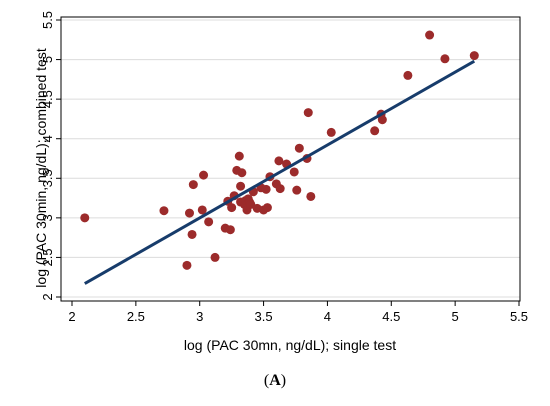 This screenshot has width=550, height=406. What do you see at coordinates (455, 316) in the screenshot?
I see `x-tick-label-6: 5` at bounding box center [455, 316].